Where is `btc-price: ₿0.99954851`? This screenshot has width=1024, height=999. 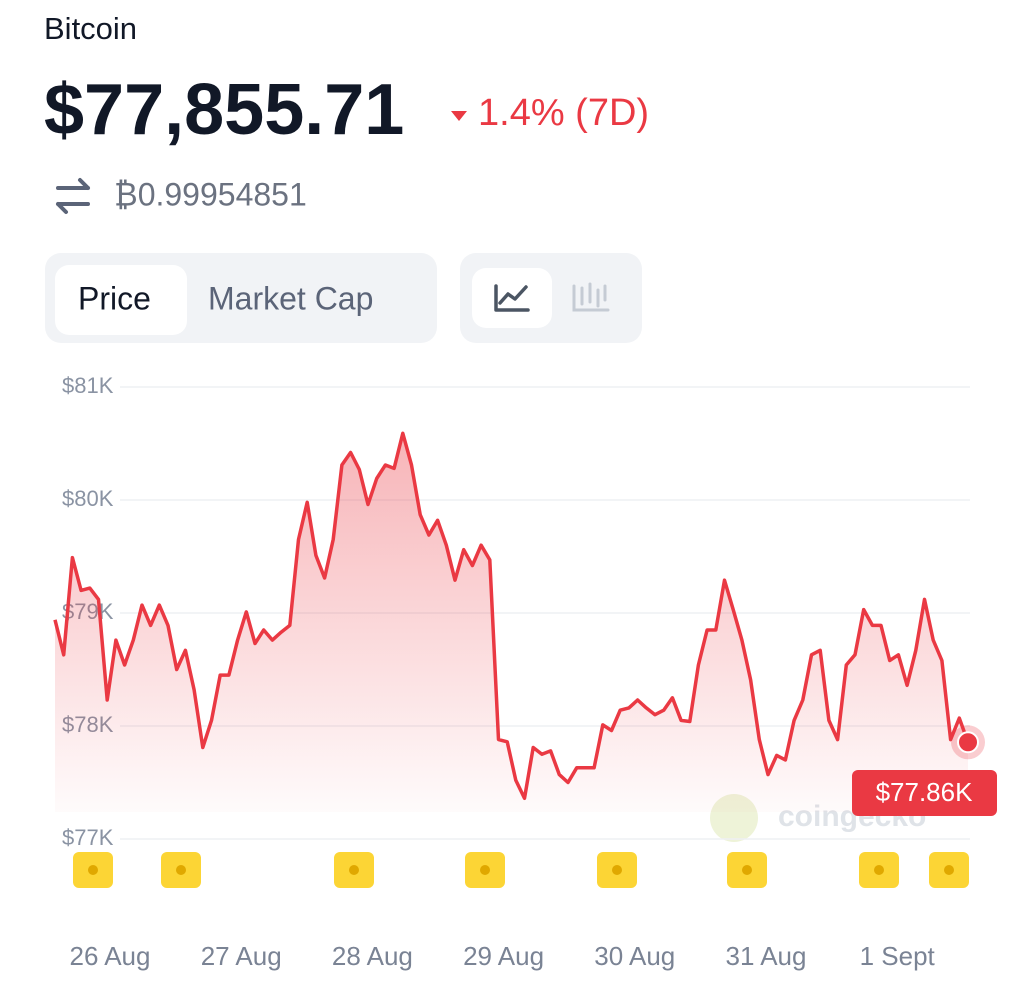
btc-price: ₿0.99954851 is located at coordinates (210, 194).